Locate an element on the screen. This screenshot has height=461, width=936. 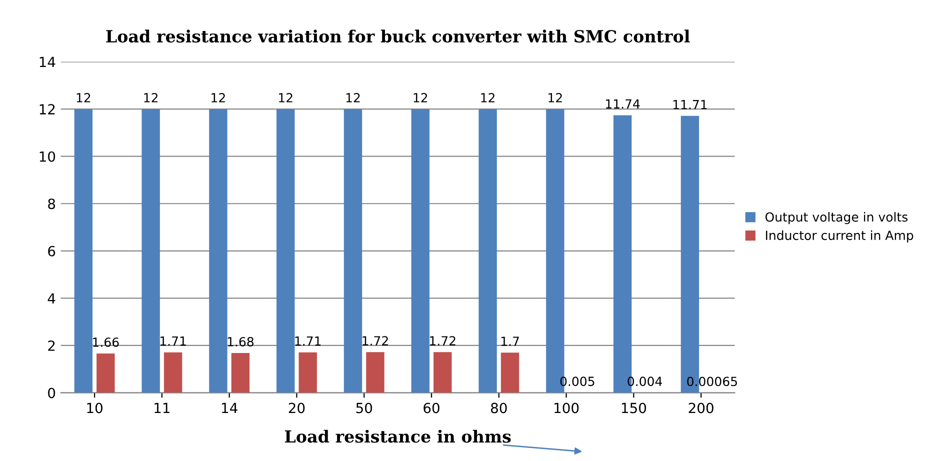
y-tick-label: 8 is located at coordinates (52, 204).